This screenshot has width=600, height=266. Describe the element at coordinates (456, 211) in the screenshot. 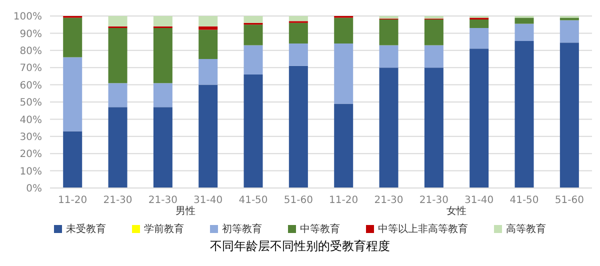

I see `text: 女性` at that location.